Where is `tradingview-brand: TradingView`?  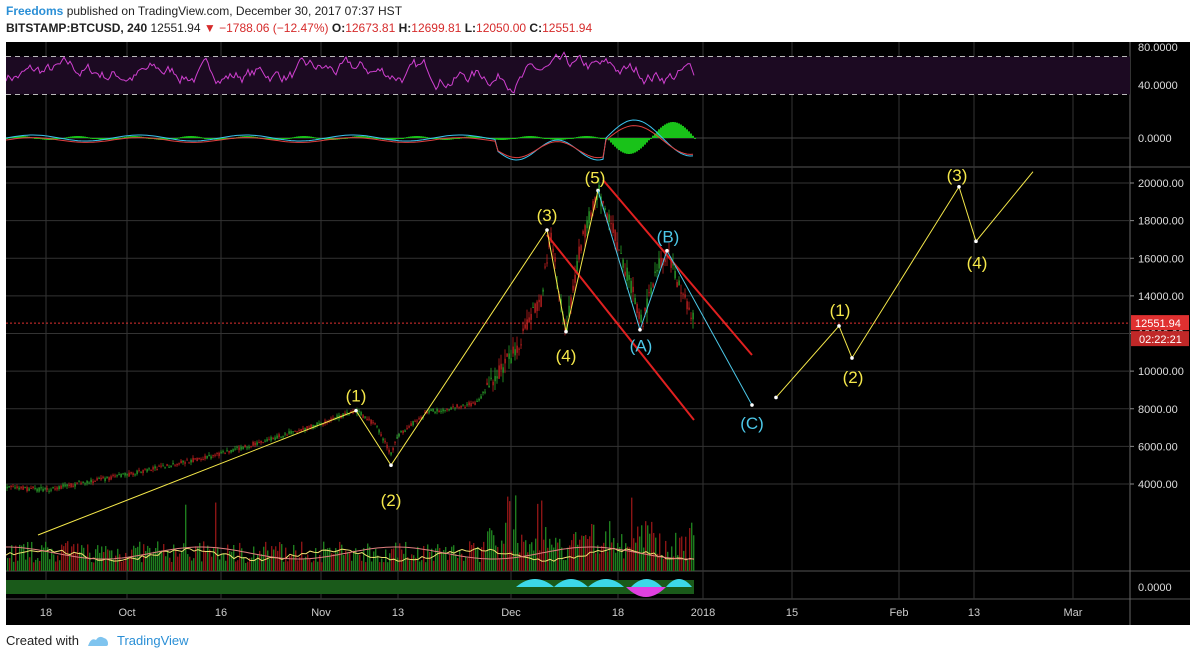 tradingview-brand: TradingView is located at coordinates (152, 640).